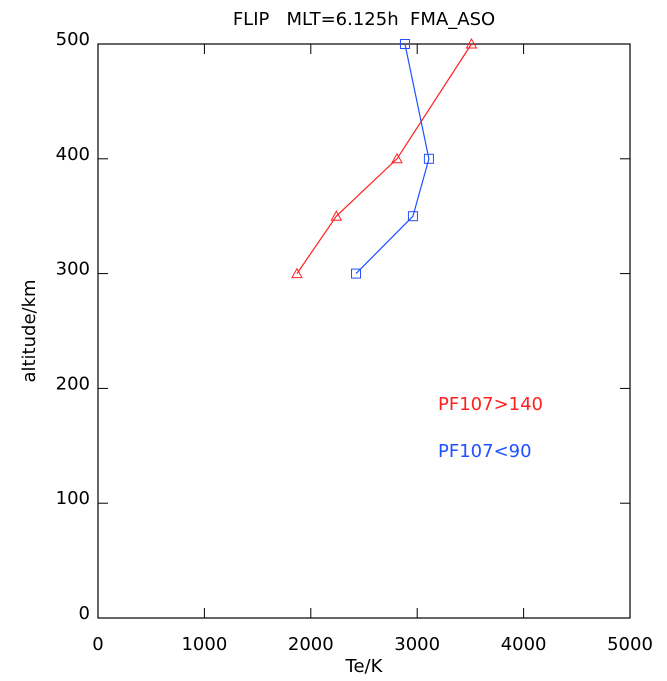 The height and width of the screenshot is (681, 667). What do you see at coordinates (97, 644) in the screenshot?
I see `x-tick-label: 0` at bounding box center [97, 644].